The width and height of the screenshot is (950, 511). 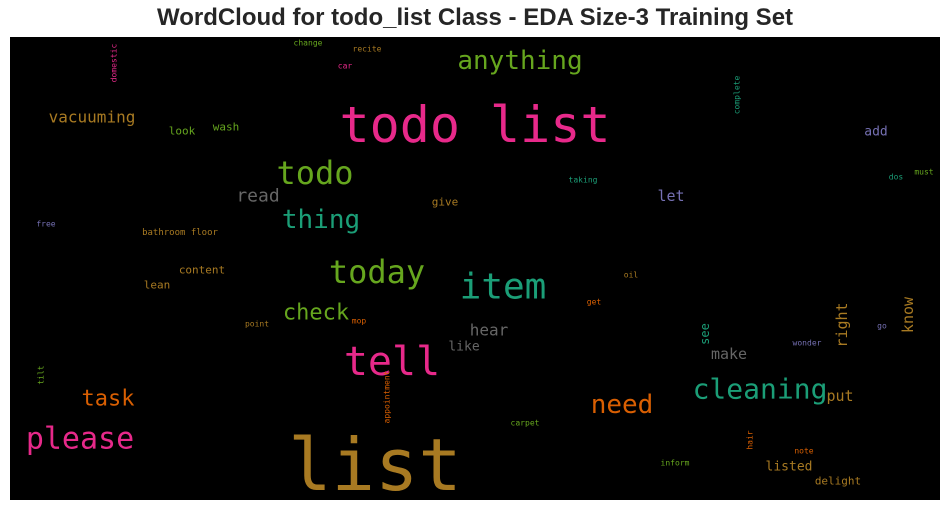 What do you see at coordinates (923, 172) in the screenshot?
I see `word-must: must` at bounding box center [923, 172].